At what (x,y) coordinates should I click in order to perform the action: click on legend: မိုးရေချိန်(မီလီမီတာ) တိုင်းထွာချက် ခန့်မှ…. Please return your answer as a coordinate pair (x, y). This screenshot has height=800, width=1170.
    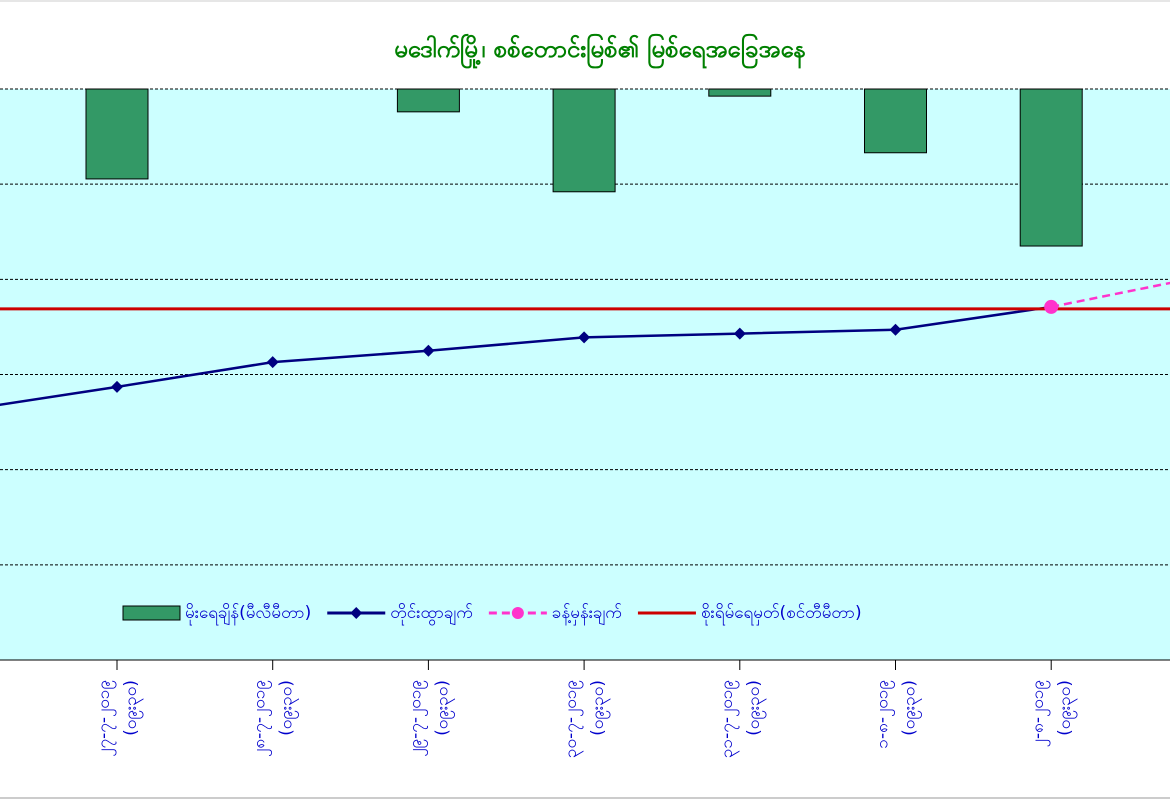
    Looking at the image, I should click on (492, 614).